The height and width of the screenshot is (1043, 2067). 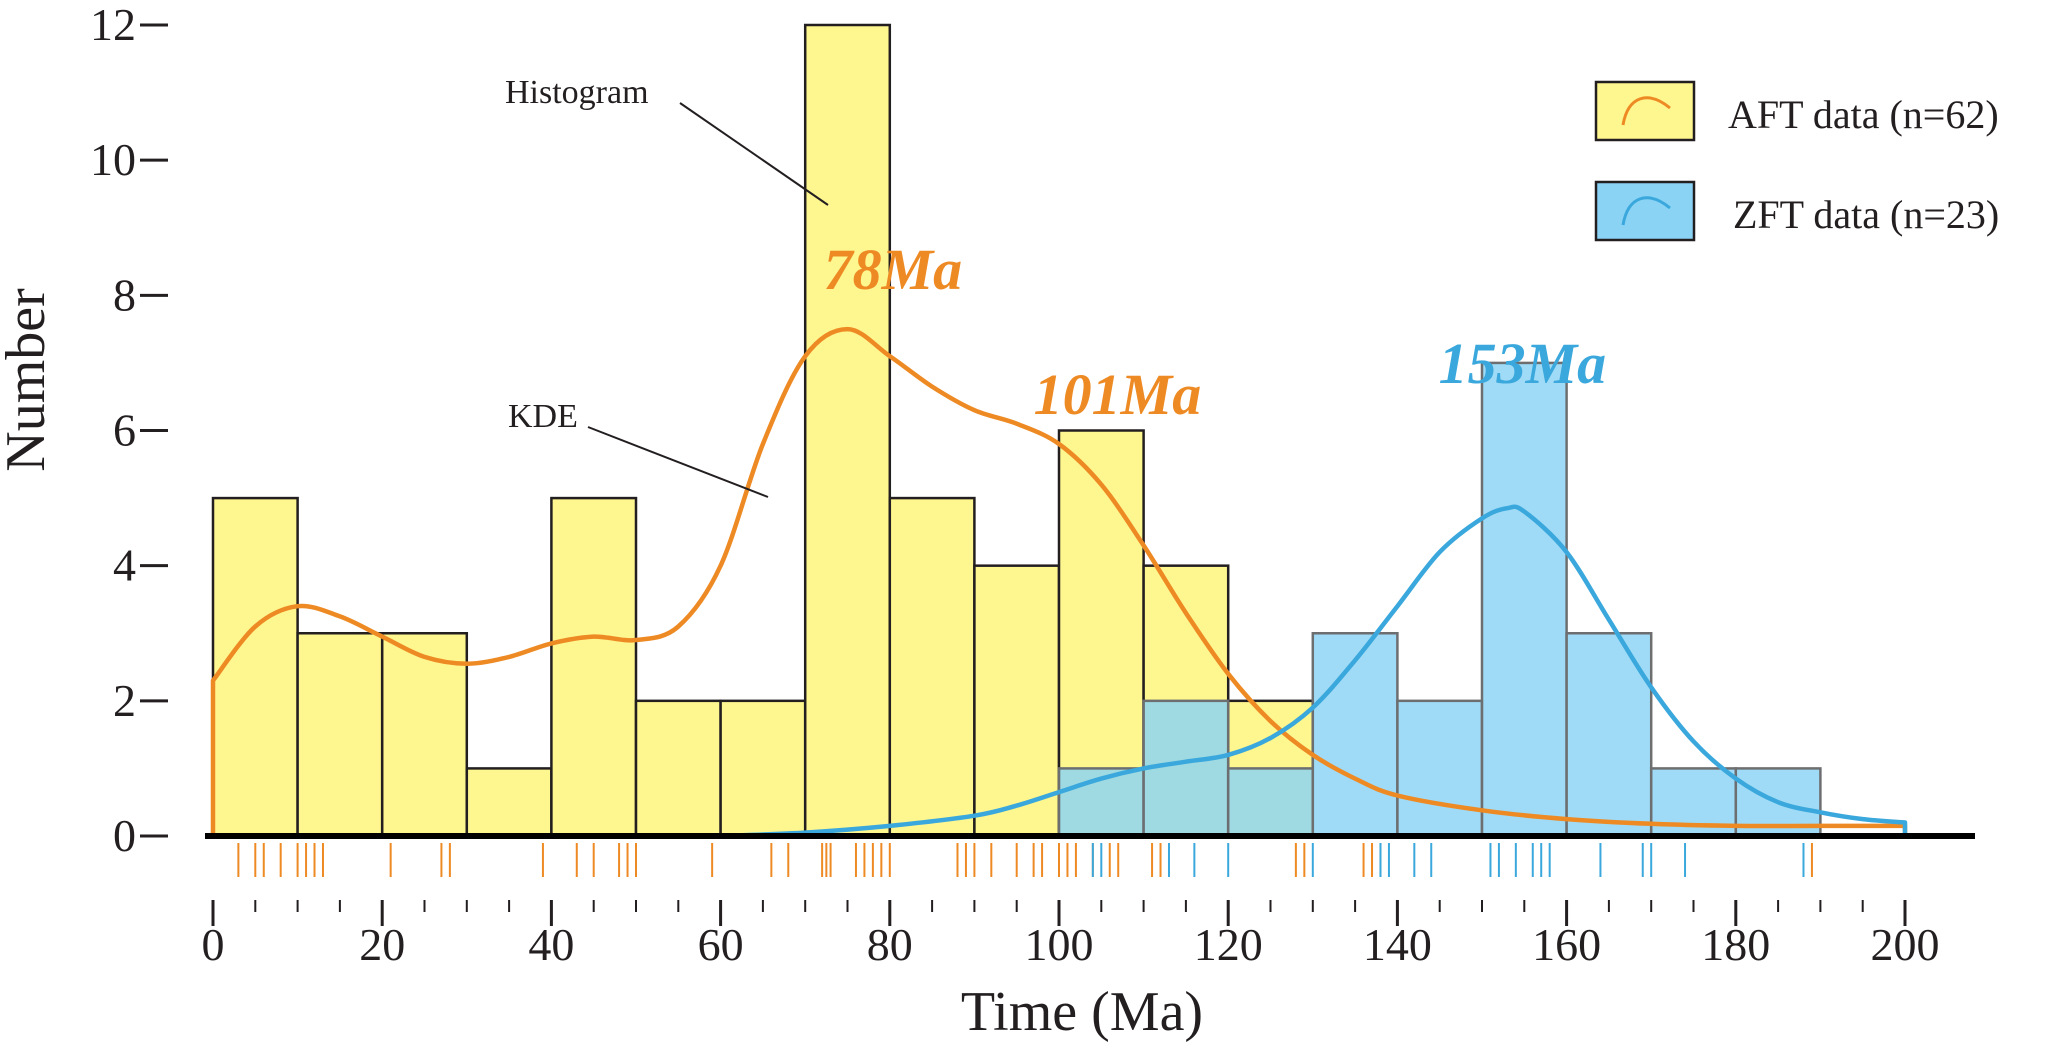 I want to click on y-tick-label: 4, so click(x=124, y=565).